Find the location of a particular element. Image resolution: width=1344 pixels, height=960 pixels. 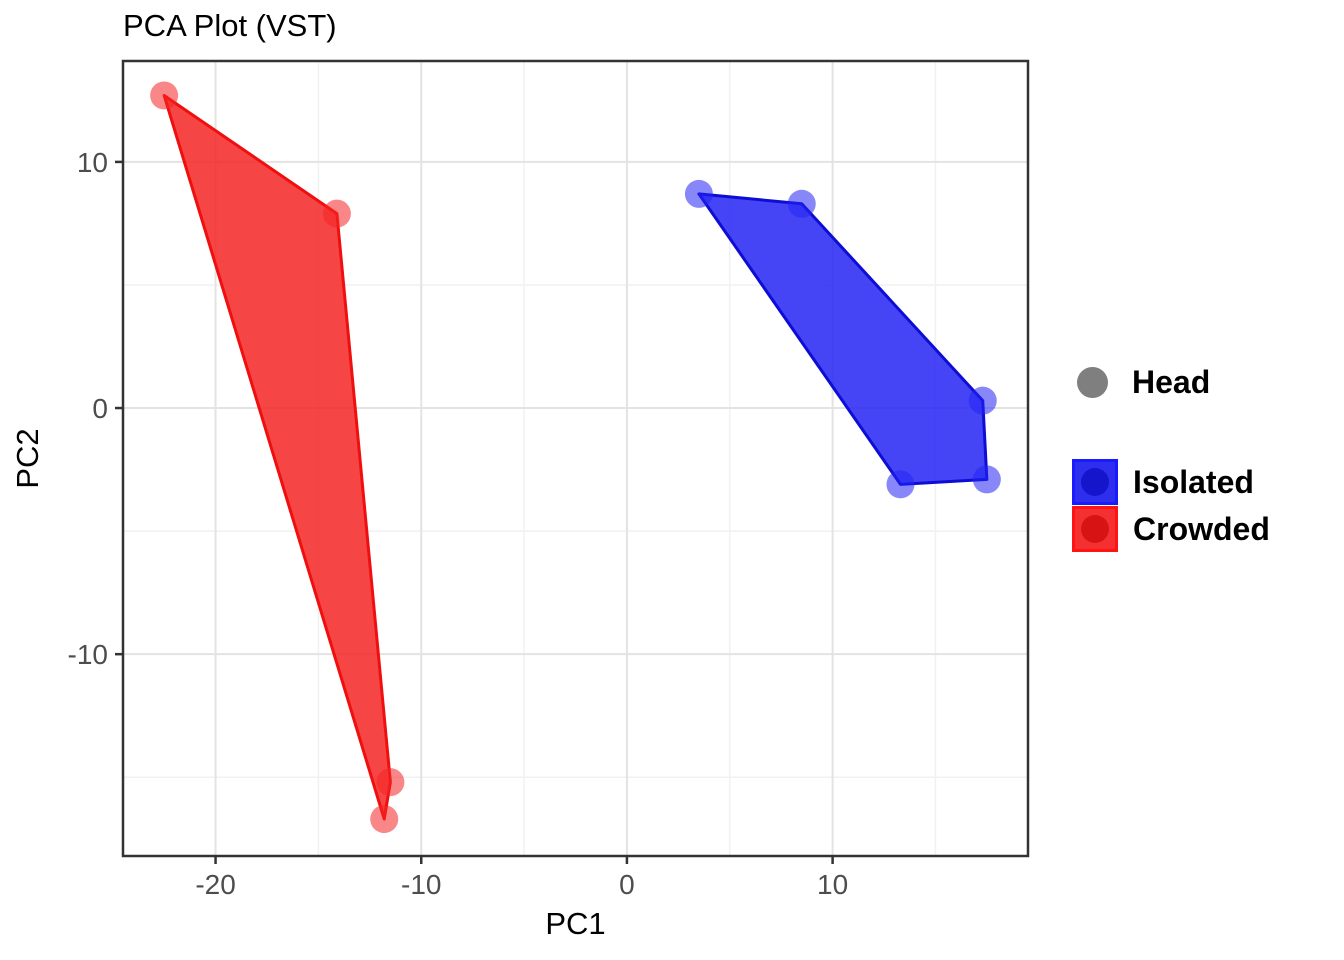

legend-entry-crowded: Crowded is located at coordinates (1207, 528).